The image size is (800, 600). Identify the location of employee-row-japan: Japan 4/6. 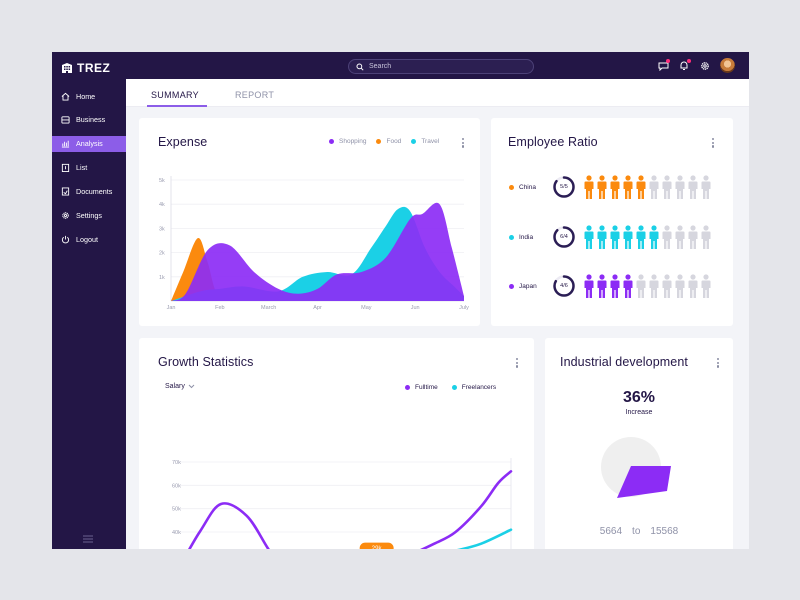
(610, 286).